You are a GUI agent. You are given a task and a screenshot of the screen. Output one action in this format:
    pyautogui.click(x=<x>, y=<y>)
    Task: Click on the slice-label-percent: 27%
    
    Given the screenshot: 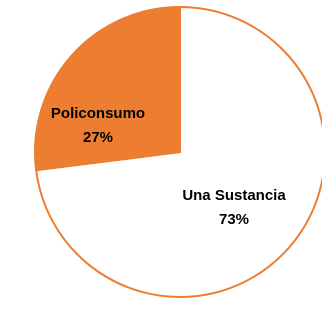 What is the action you would take?
    pyautogui.click(x=98, y=137)
    